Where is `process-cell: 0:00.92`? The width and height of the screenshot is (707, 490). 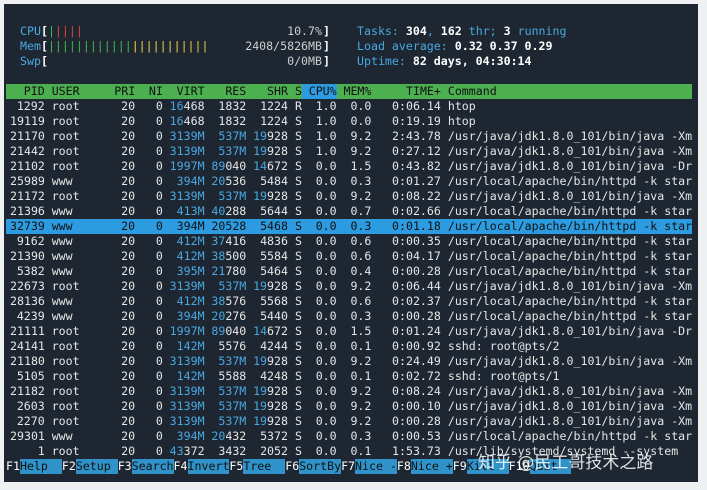 process-cell: 0:00.92 is located at coordinates (416, 346).